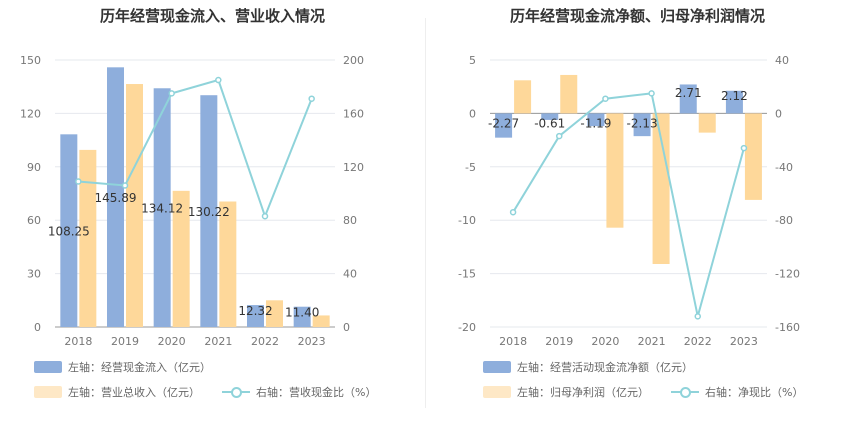  I want to click on right-left-tick: -5, so click(470, 167).